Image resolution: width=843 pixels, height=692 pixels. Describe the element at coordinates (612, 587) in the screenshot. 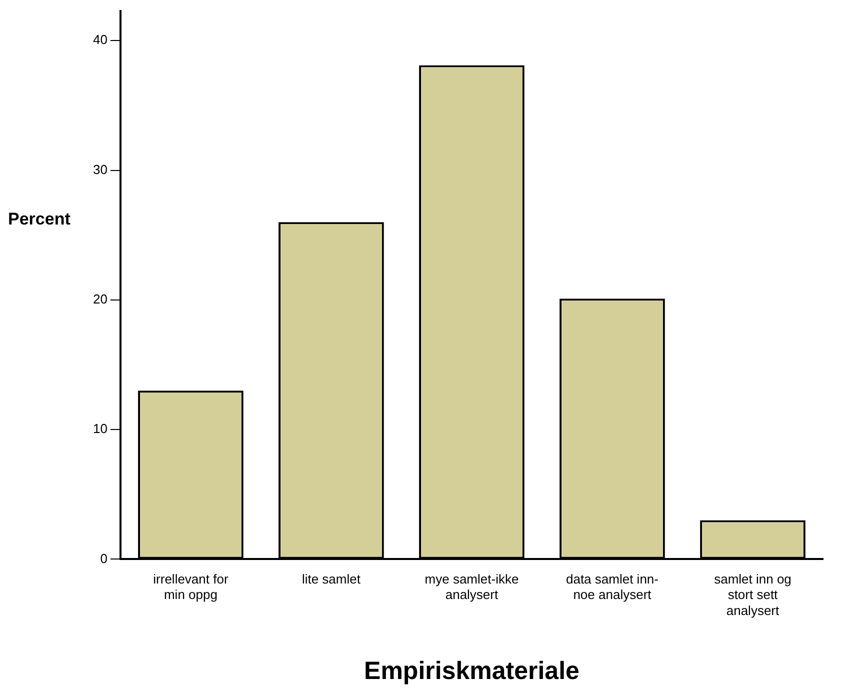

I see `x-tick-label: data samlet inn- noe analysert` at that location.